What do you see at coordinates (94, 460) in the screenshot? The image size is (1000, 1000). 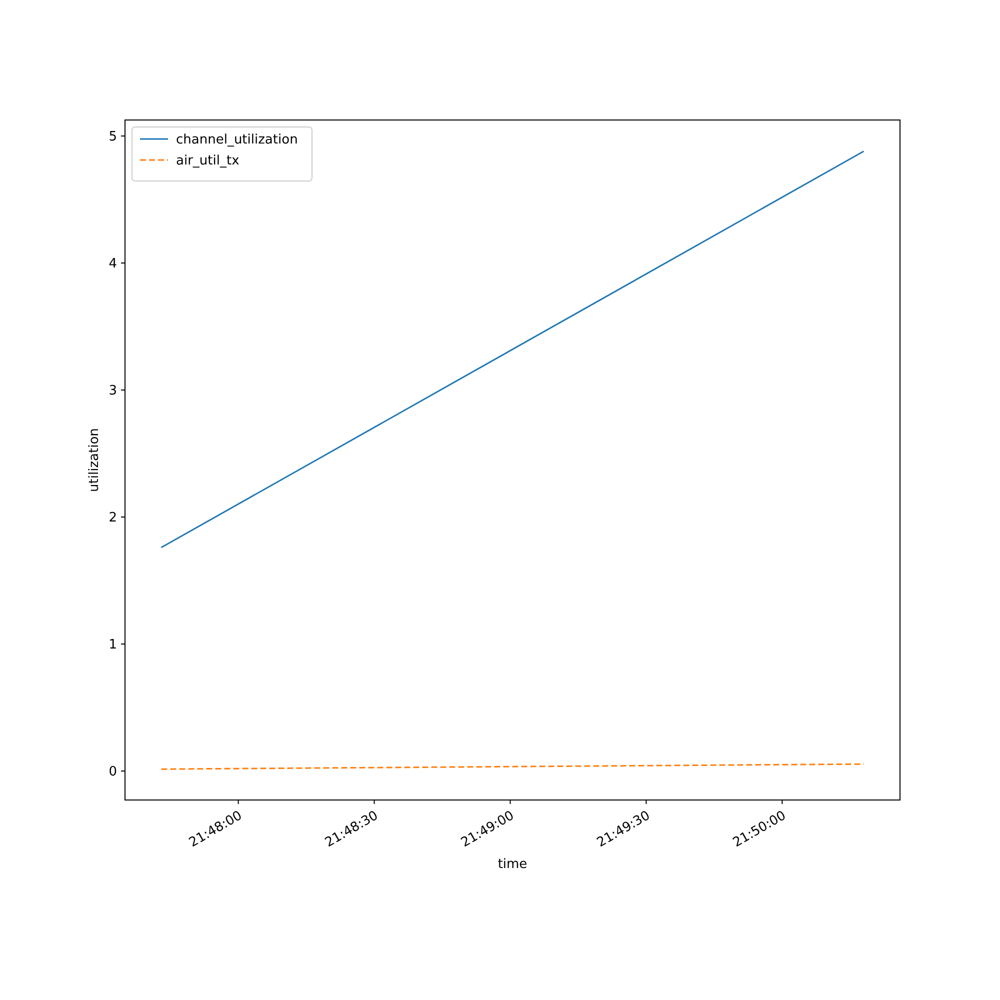 I see `y-axis-title: utilization` at bounding box center [94, 460].